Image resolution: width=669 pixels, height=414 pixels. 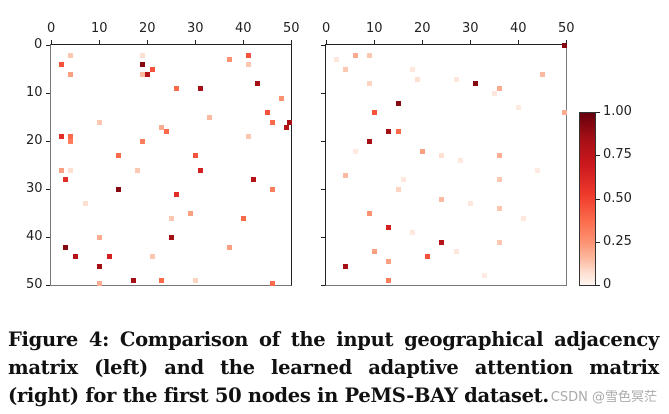 What do you see at coordinates (34, 92) in the screenshot?
I see `y-tick-label: 10` at bounding box center [34, 92].